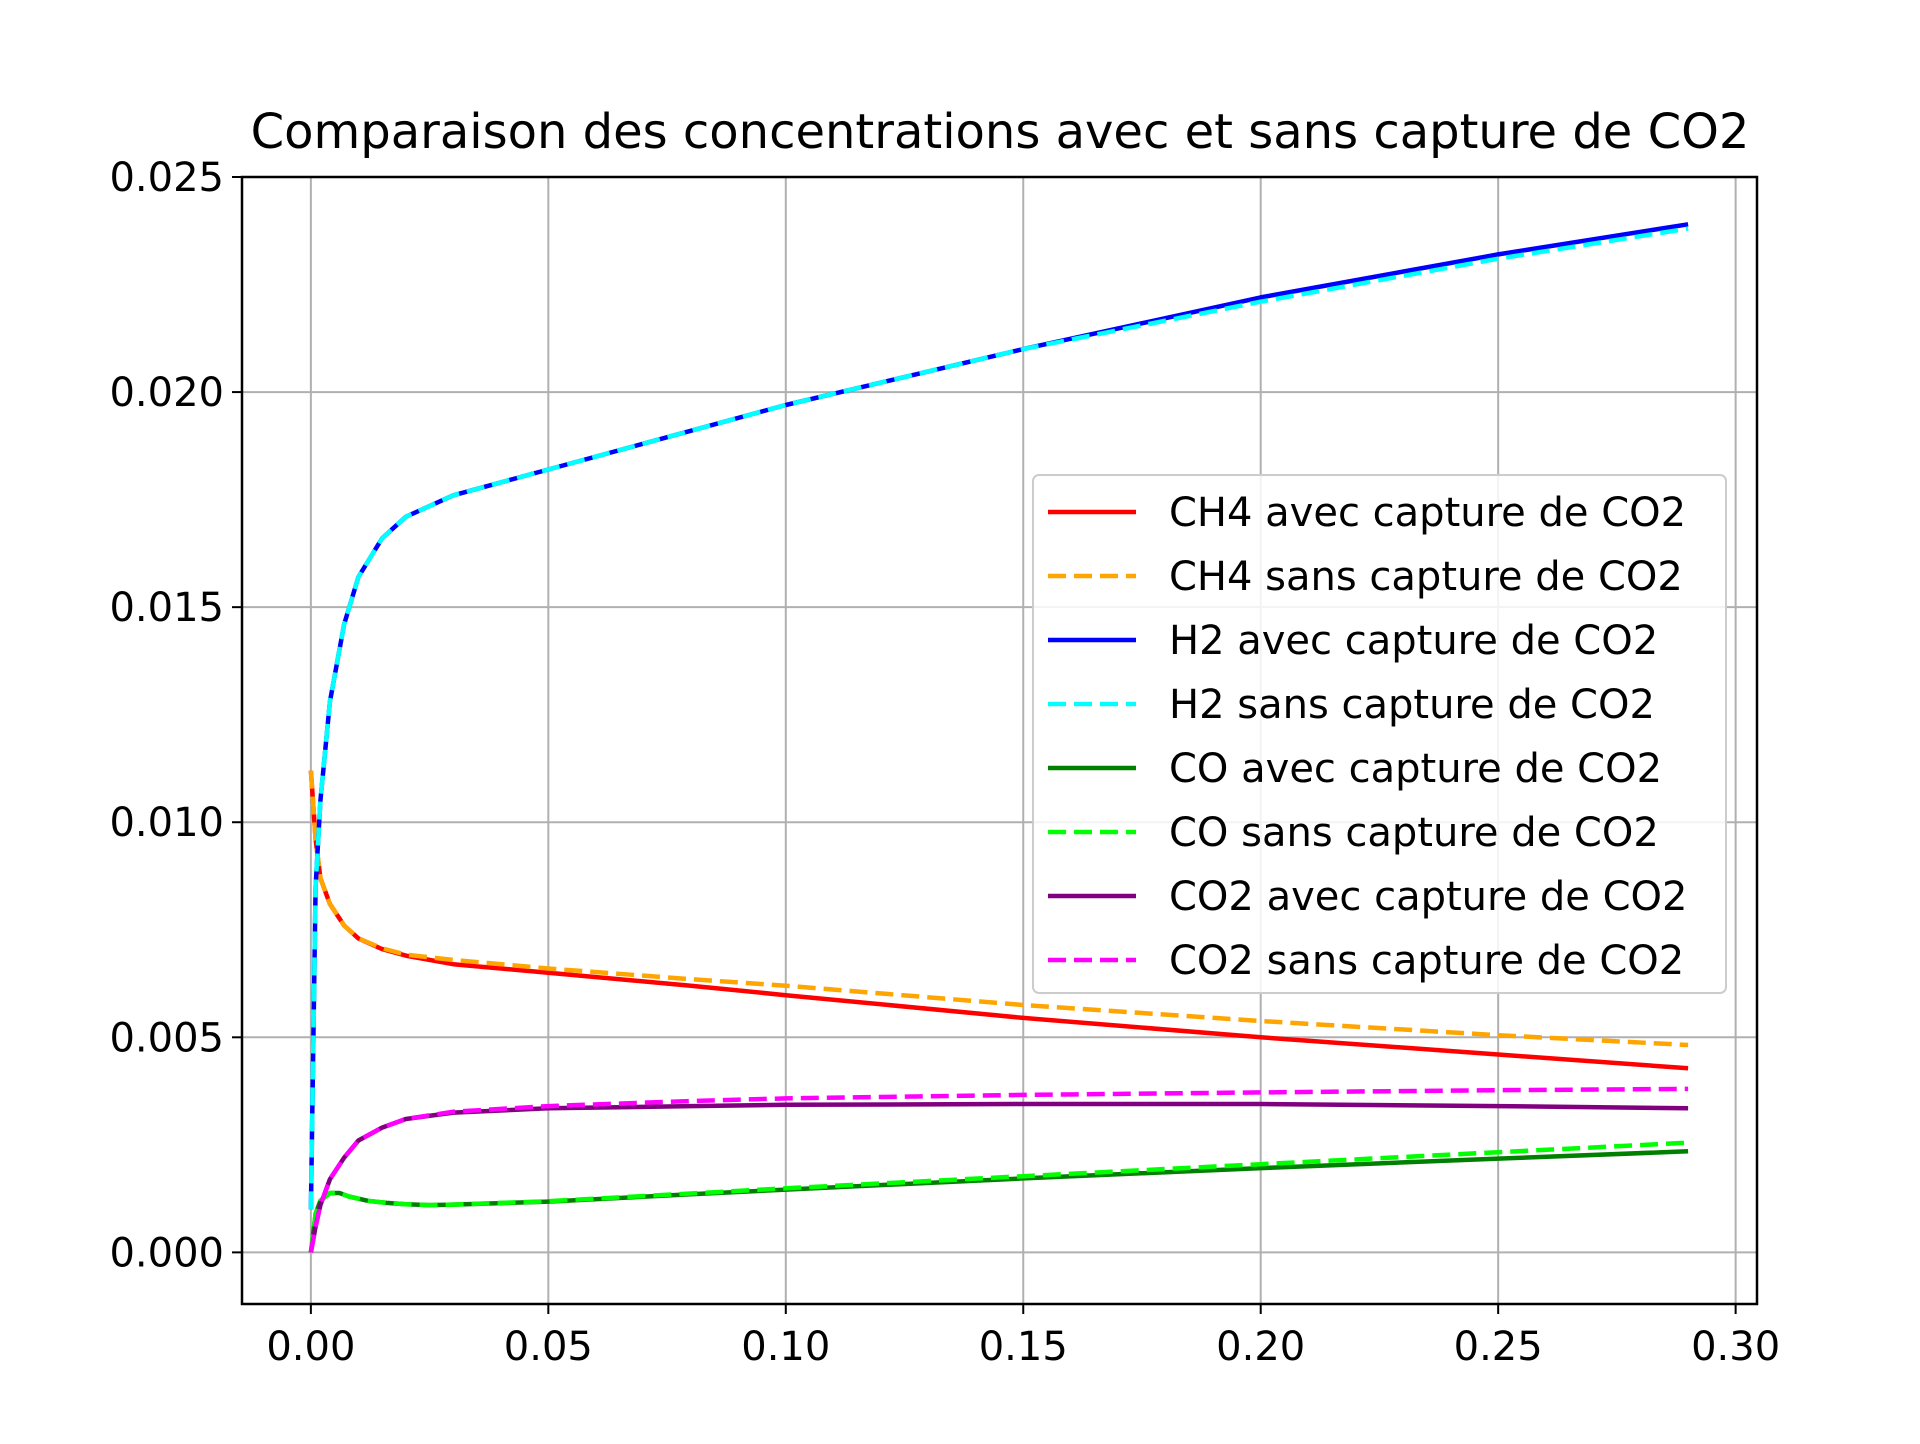 This screenshot has width=1920, height=1444. I want to click on y-tick-label: 0.000, so click(166, 1253).